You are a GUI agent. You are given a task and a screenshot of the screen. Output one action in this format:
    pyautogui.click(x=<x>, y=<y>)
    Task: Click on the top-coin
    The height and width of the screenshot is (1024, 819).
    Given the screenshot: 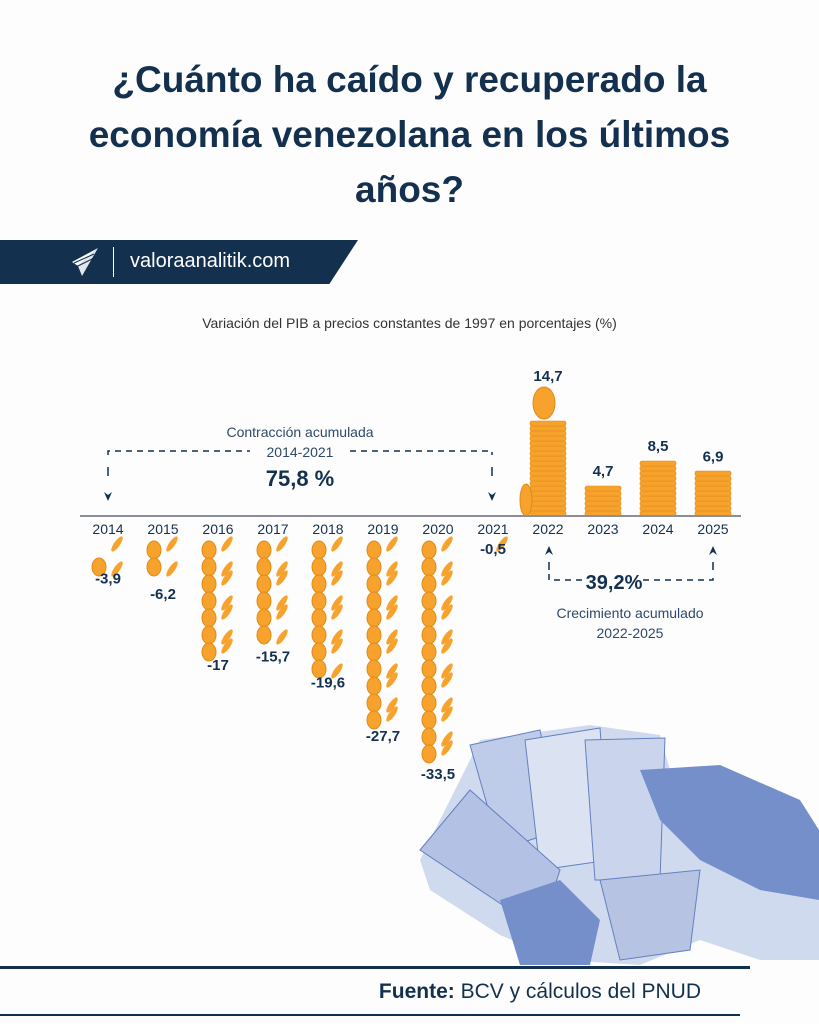 What is the action you would take?
    pyautogui.click(x=544, y=403)
    